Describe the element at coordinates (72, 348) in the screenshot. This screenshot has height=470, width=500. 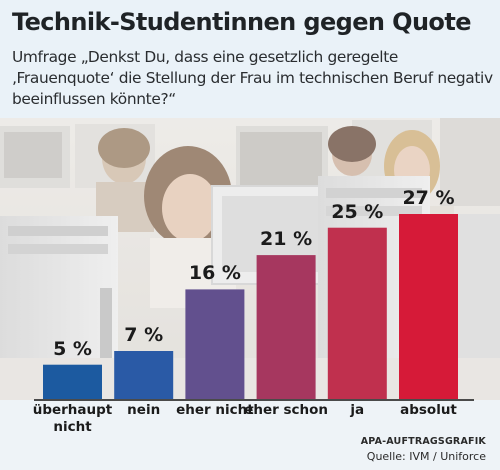
I see `value-label-1: 5 %` at that location.